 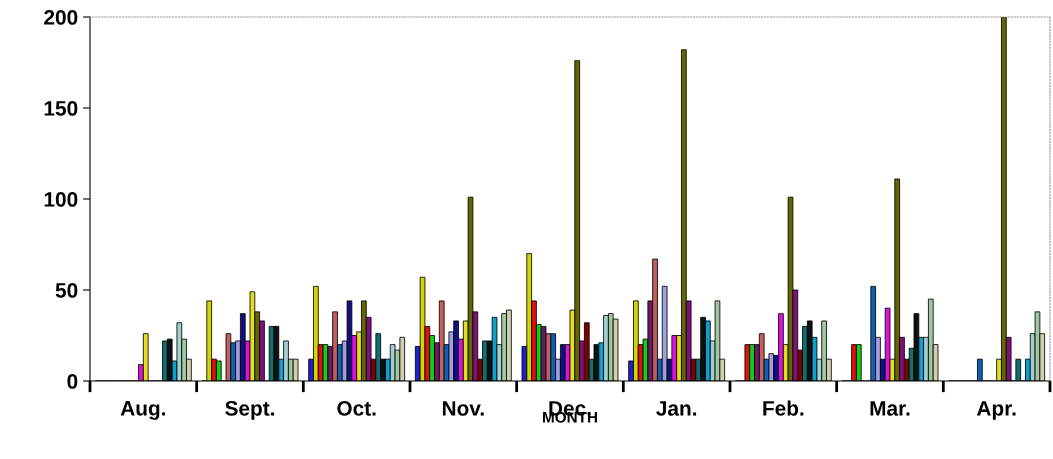 What do you see at coordinates (61, 17) in the screenshot?
I see `y-tick-label: 200` at bounding box center [61, 17].